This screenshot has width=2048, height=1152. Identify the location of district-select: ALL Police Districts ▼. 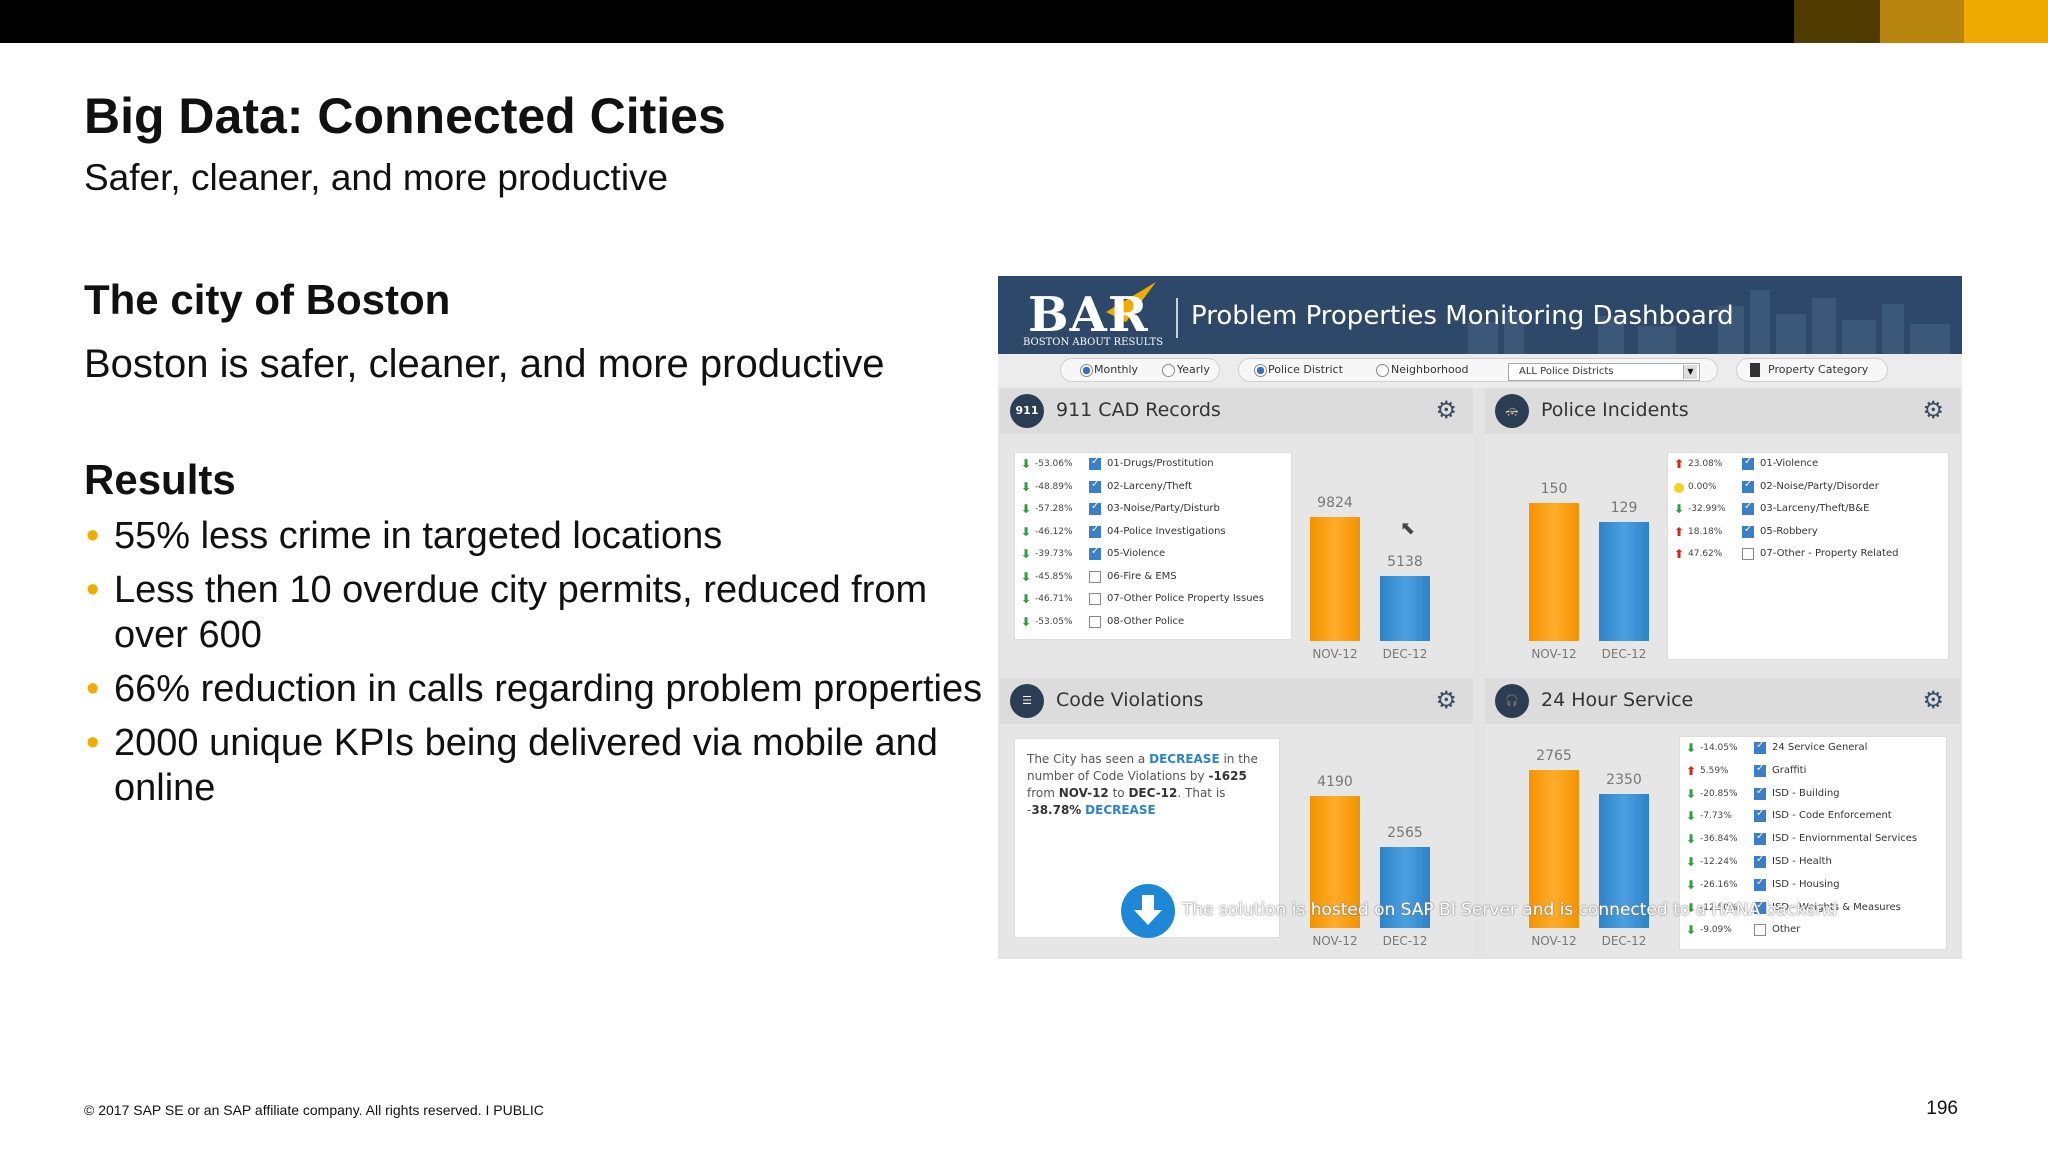
(1604, 372).